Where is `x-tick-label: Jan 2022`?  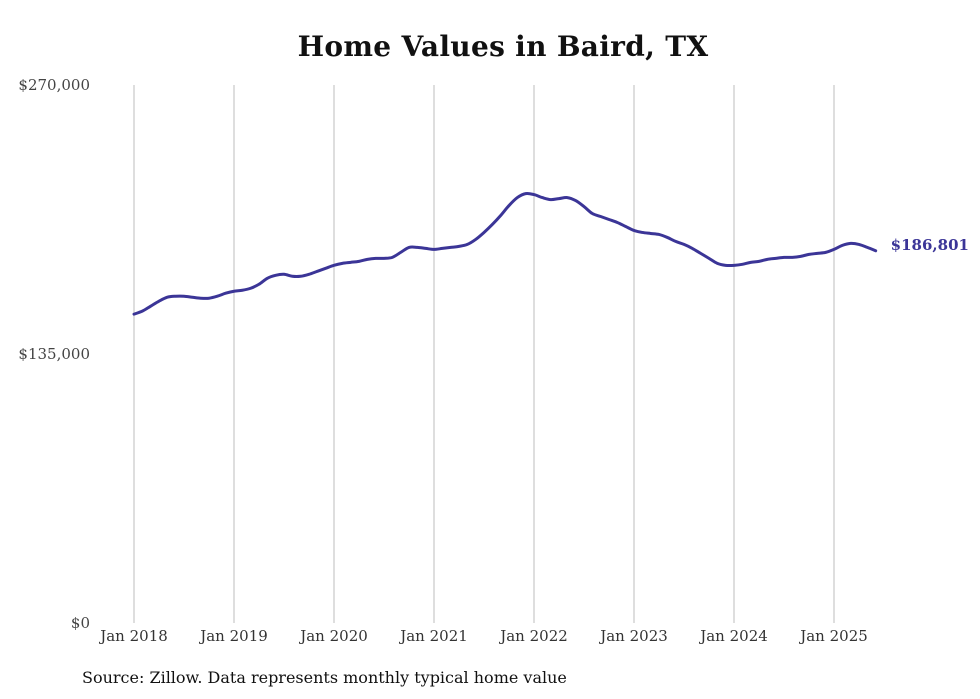 x-tick-label: Jan 2022 is located at coordinates (533, 636).